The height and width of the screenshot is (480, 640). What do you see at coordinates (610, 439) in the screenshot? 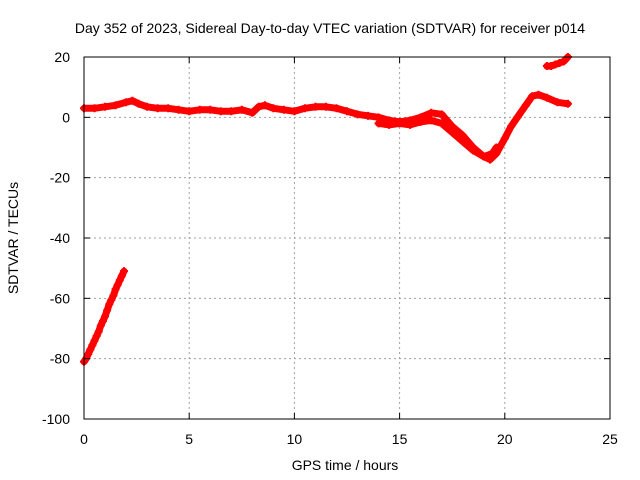
I see `x-tick-label: 25` at bounding box center [610, 439].